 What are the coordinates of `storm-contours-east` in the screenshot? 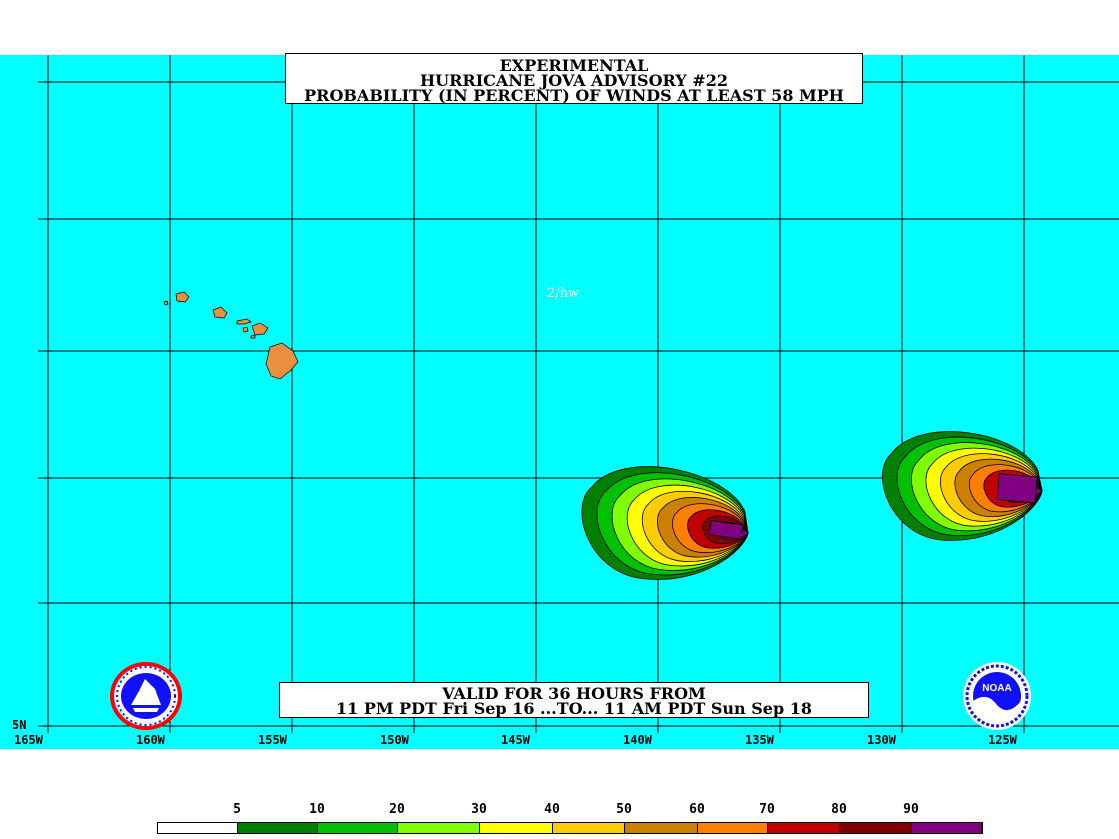 It's located at (962, 486).